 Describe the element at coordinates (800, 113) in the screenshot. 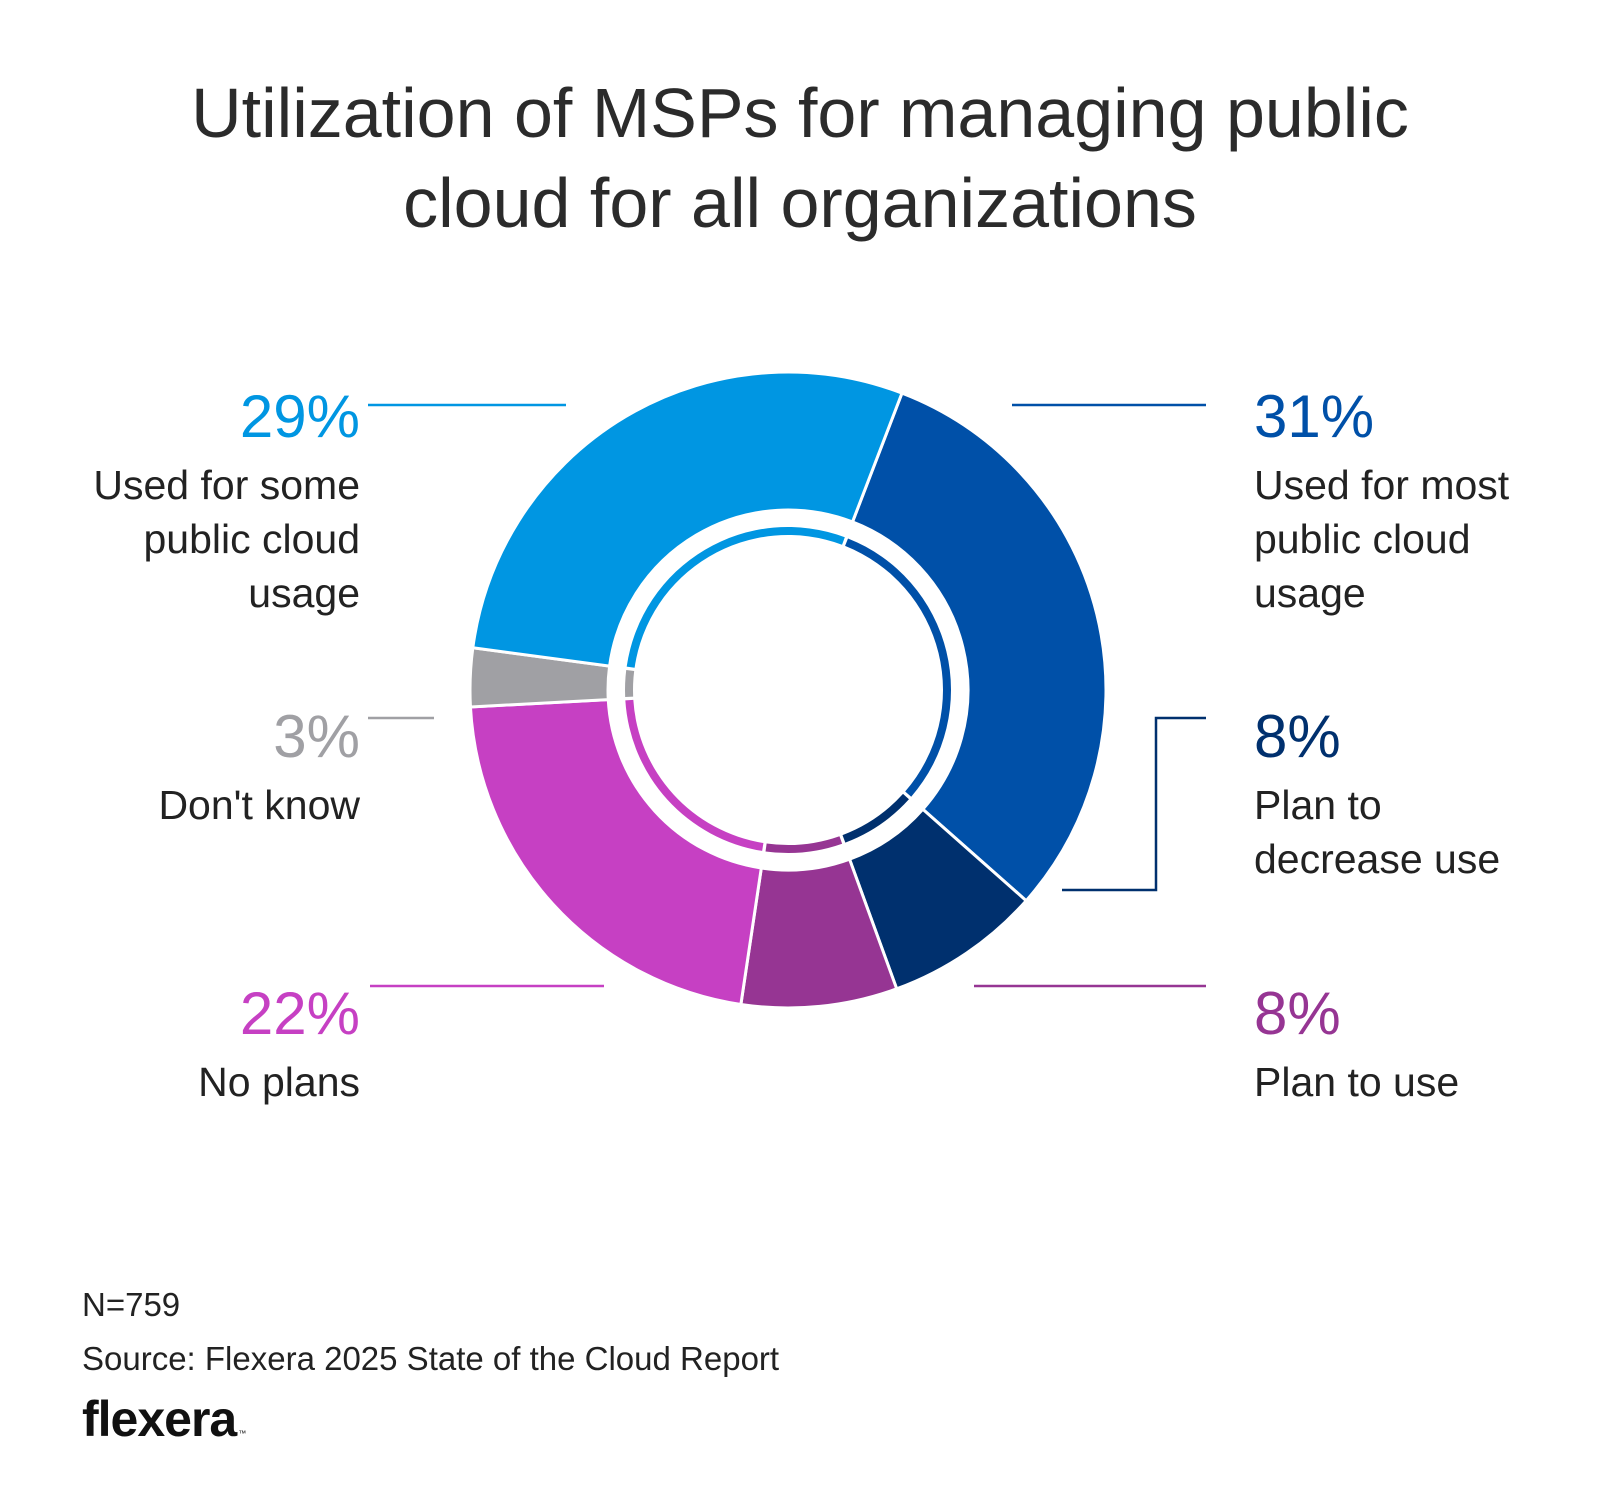

I see `chart-title-line-1: Utilization of MSPs for managing public` at that location.